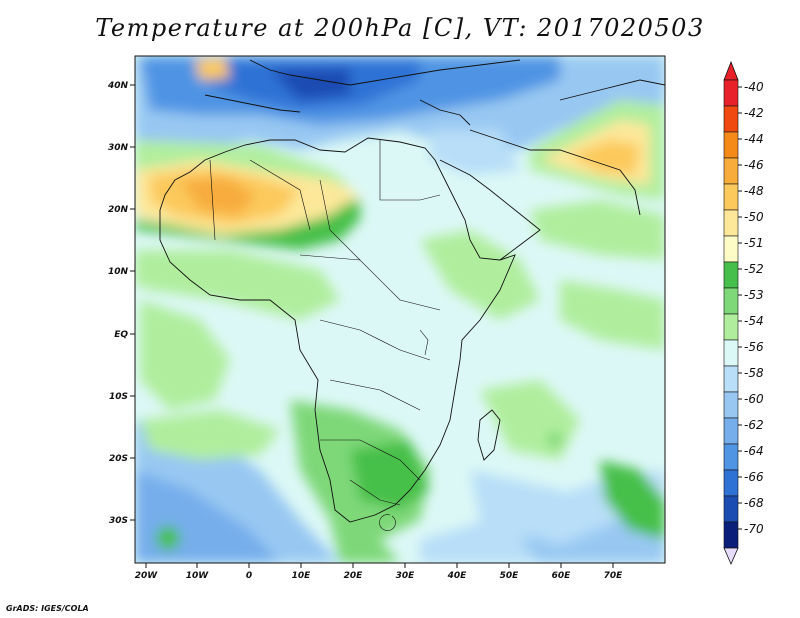  I want to click on colorbar-boxes, so click(731, 314).